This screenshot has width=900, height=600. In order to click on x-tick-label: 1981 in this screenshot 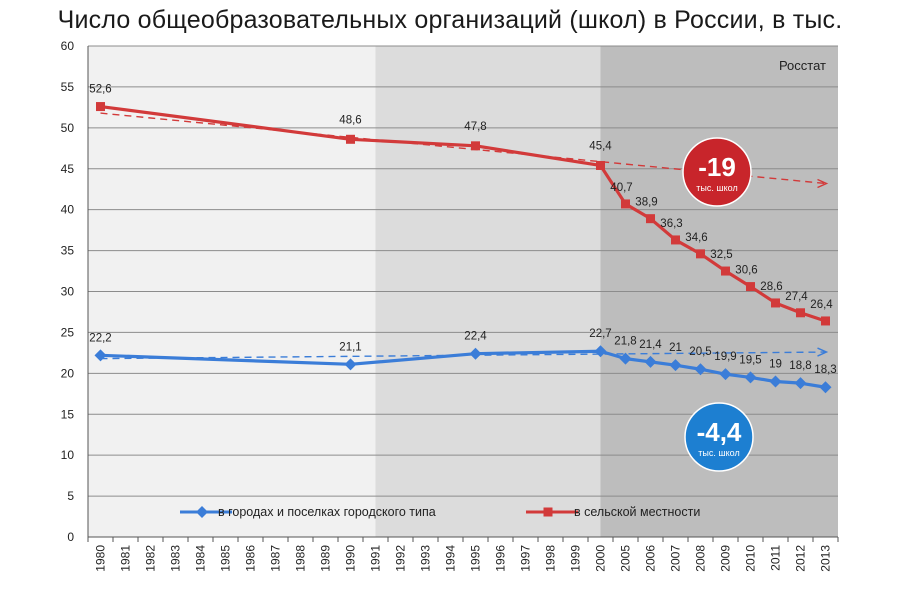, I will do `click(126, 558)`.